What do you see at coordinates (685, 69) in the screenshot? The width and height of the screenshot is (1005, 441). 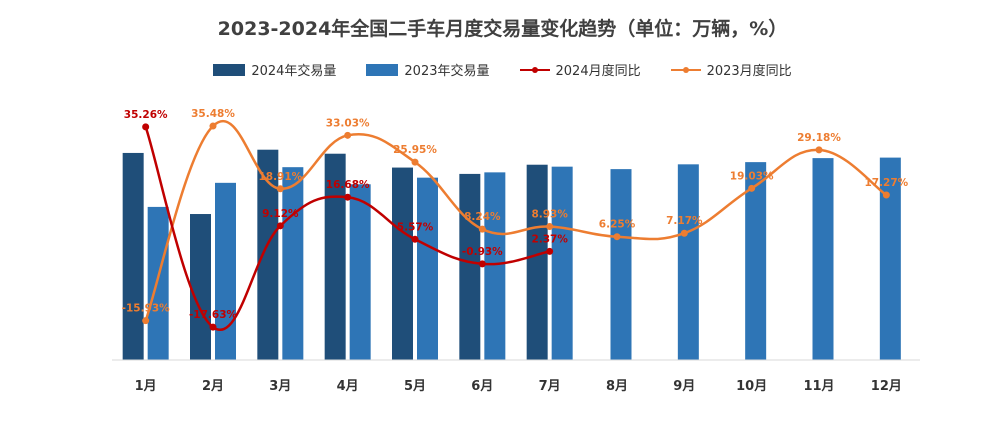 I see `legend-swatch-2023-yoy` at bounding box center [685, 69].